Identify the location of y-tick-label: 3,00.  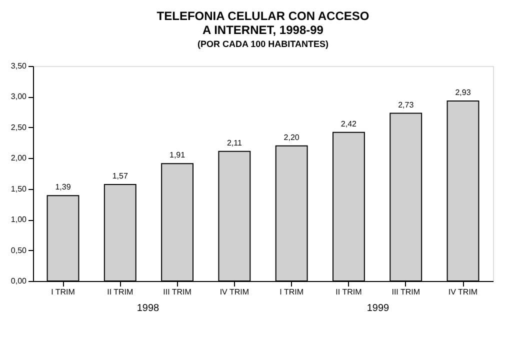
(19, 97).